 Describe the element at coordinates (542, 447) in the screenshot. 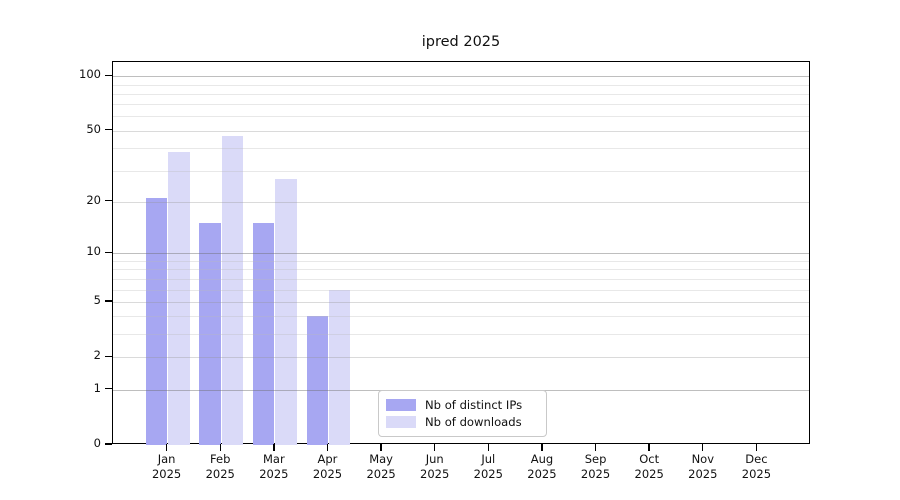

I see `x-tick-aug` at that location.